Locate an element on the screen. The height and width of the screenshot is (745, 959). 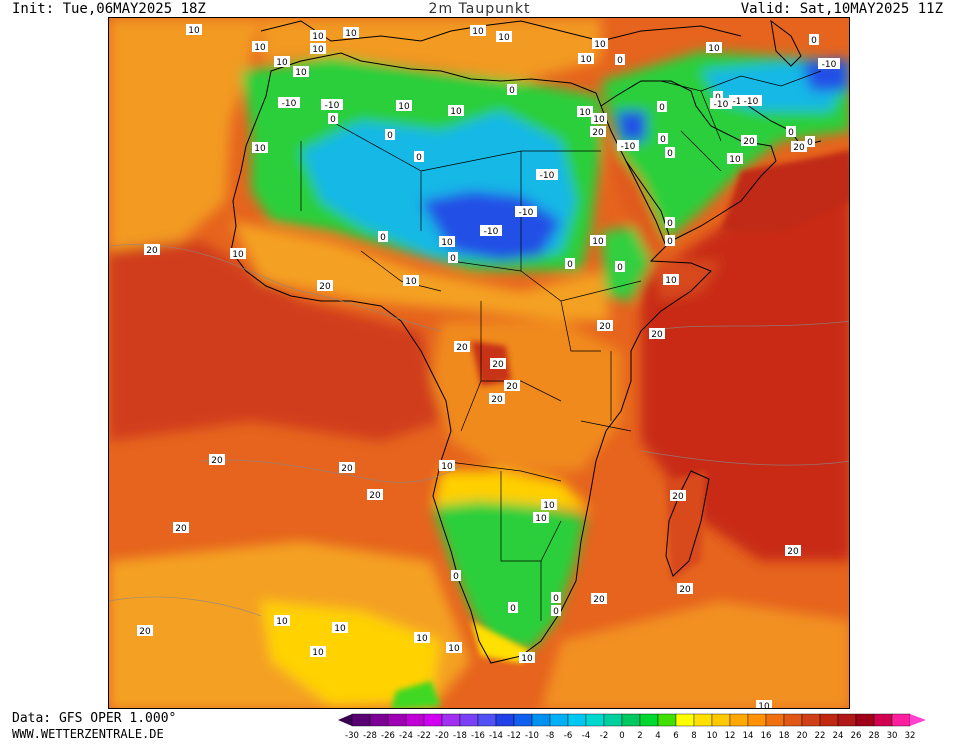
legend-tick-label: -30 is located at coordinates (352, 736).